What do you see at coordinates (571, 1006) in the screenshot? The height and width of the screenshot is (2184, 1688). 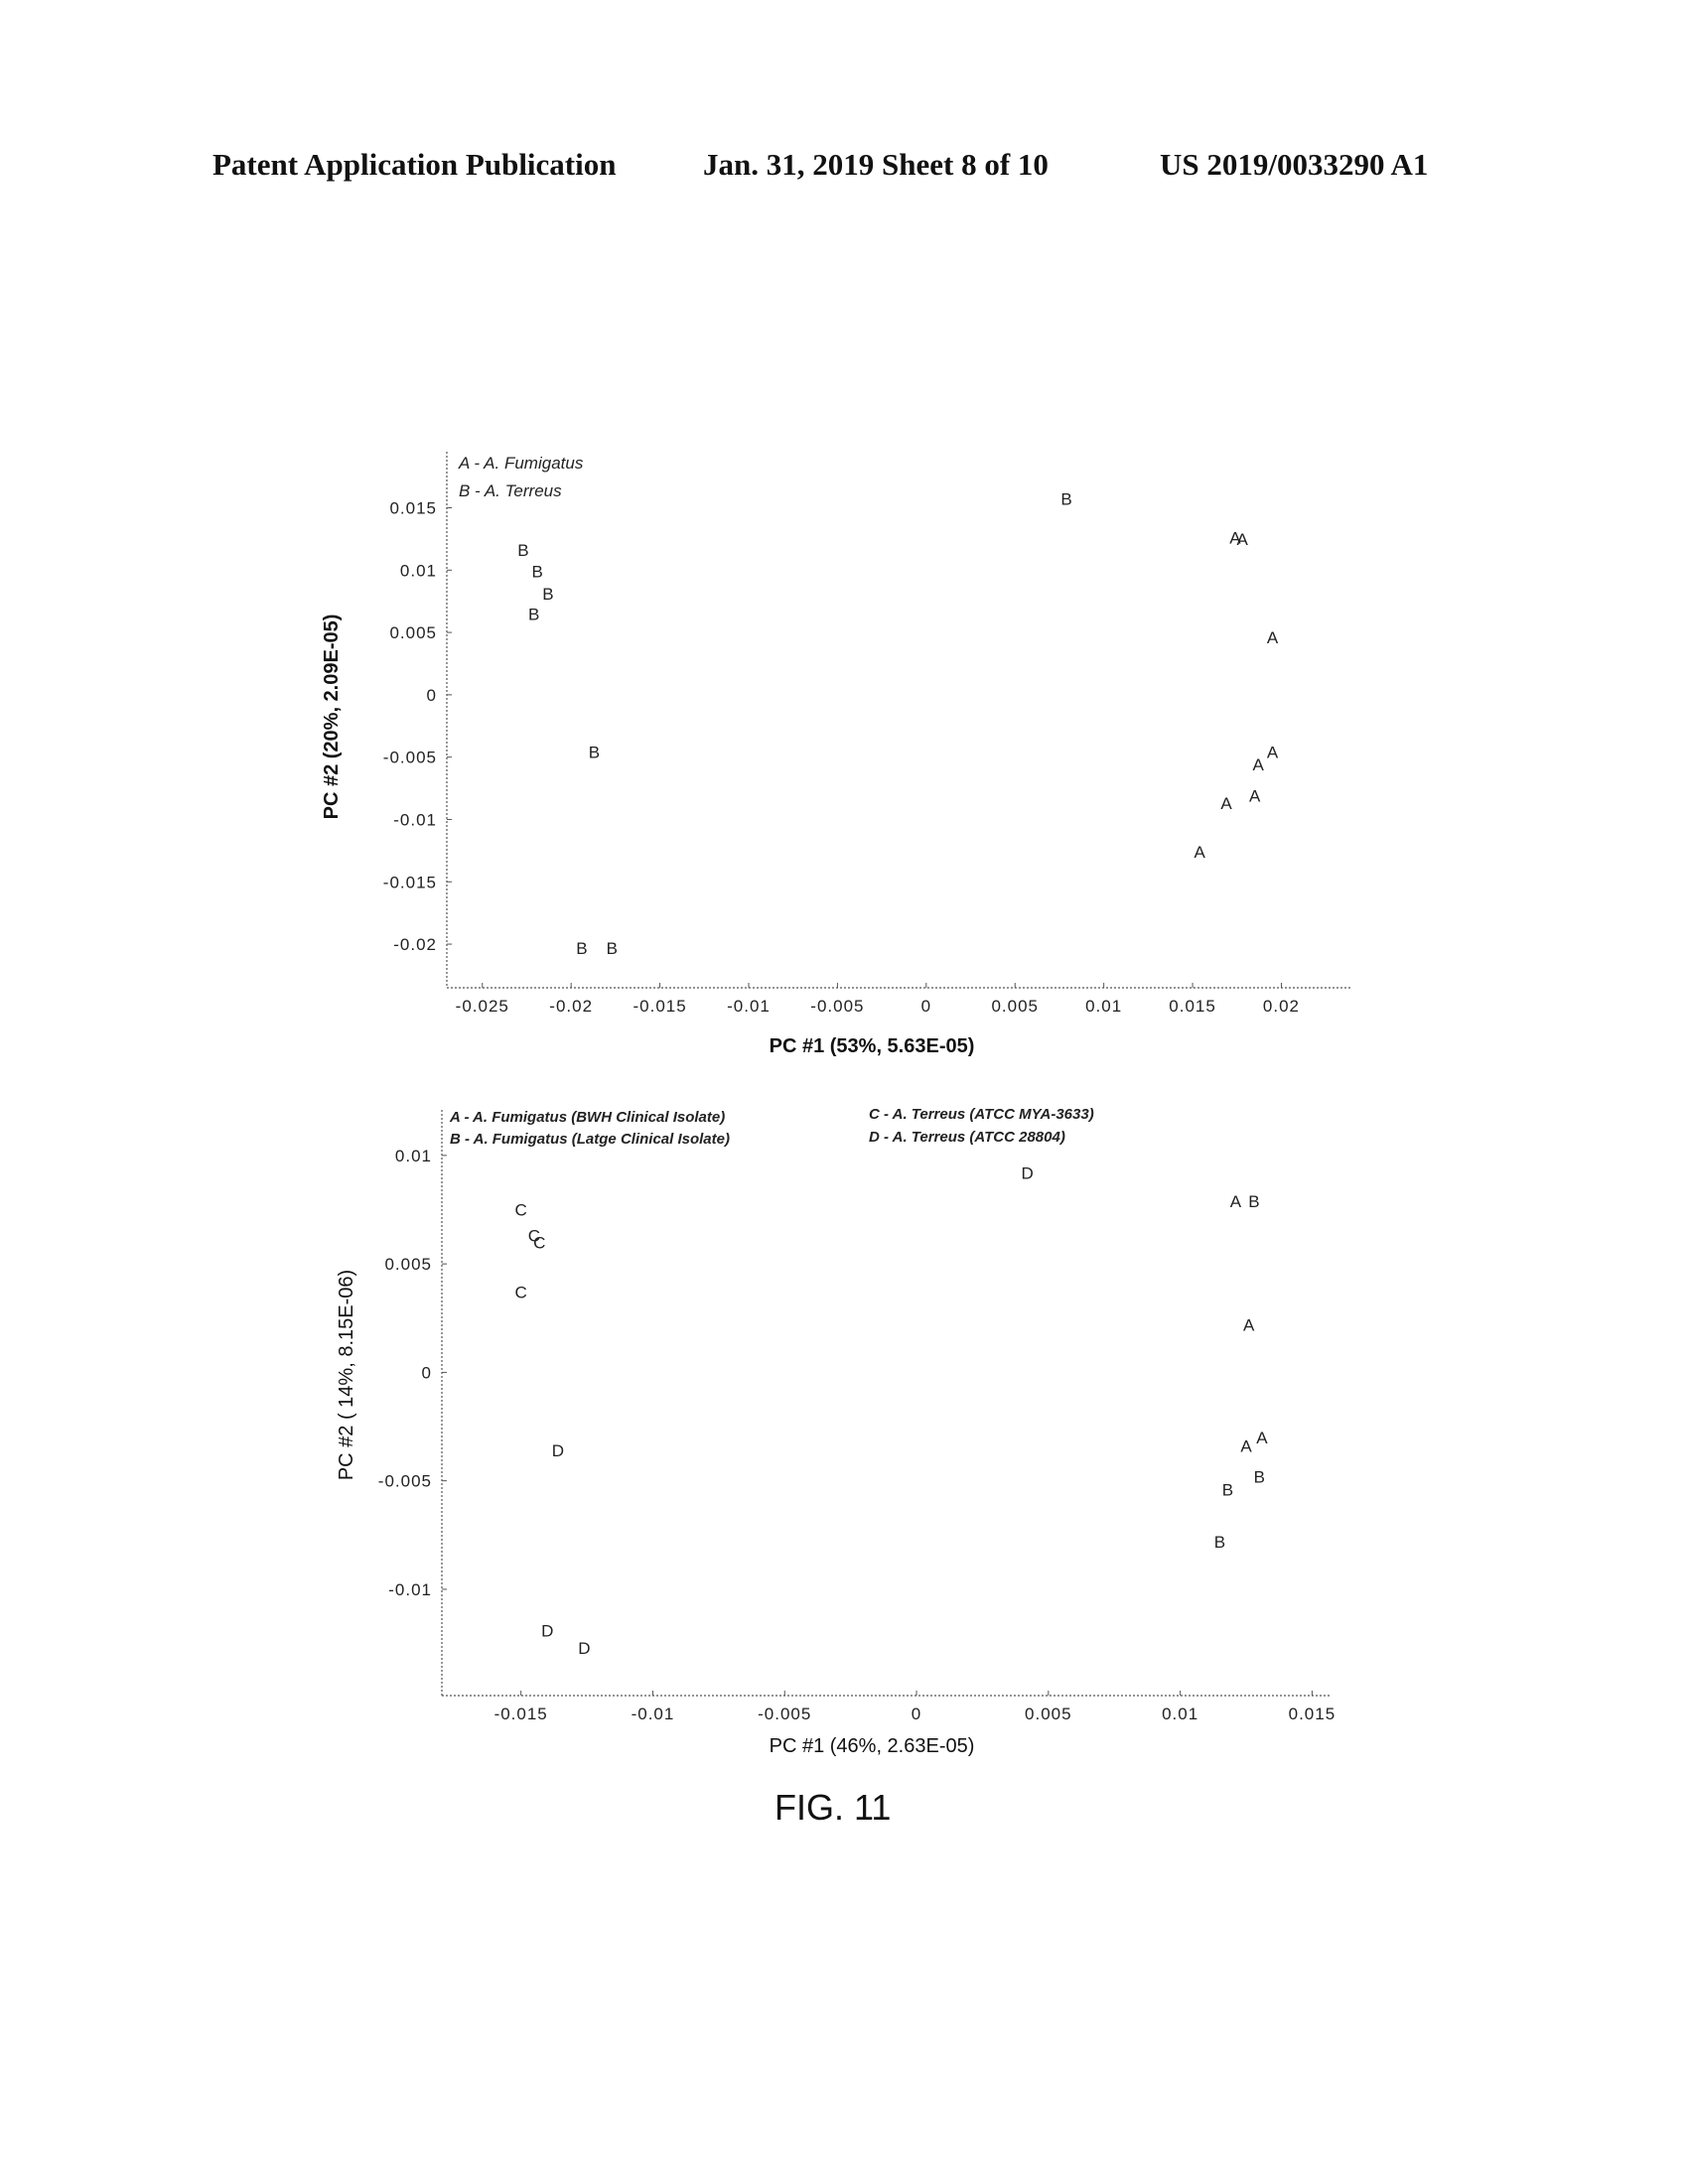 I see `chart1-x-tick-label: -0.02` at bounding box center [571, 1006].